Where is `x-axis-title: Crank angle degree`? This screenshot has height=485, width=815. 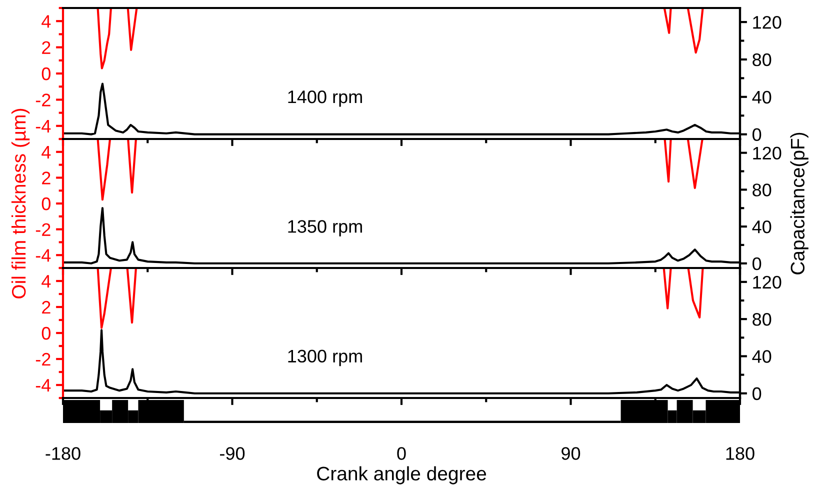
x-axis-title: Crank angle degree is located at coordinates (401, 475).